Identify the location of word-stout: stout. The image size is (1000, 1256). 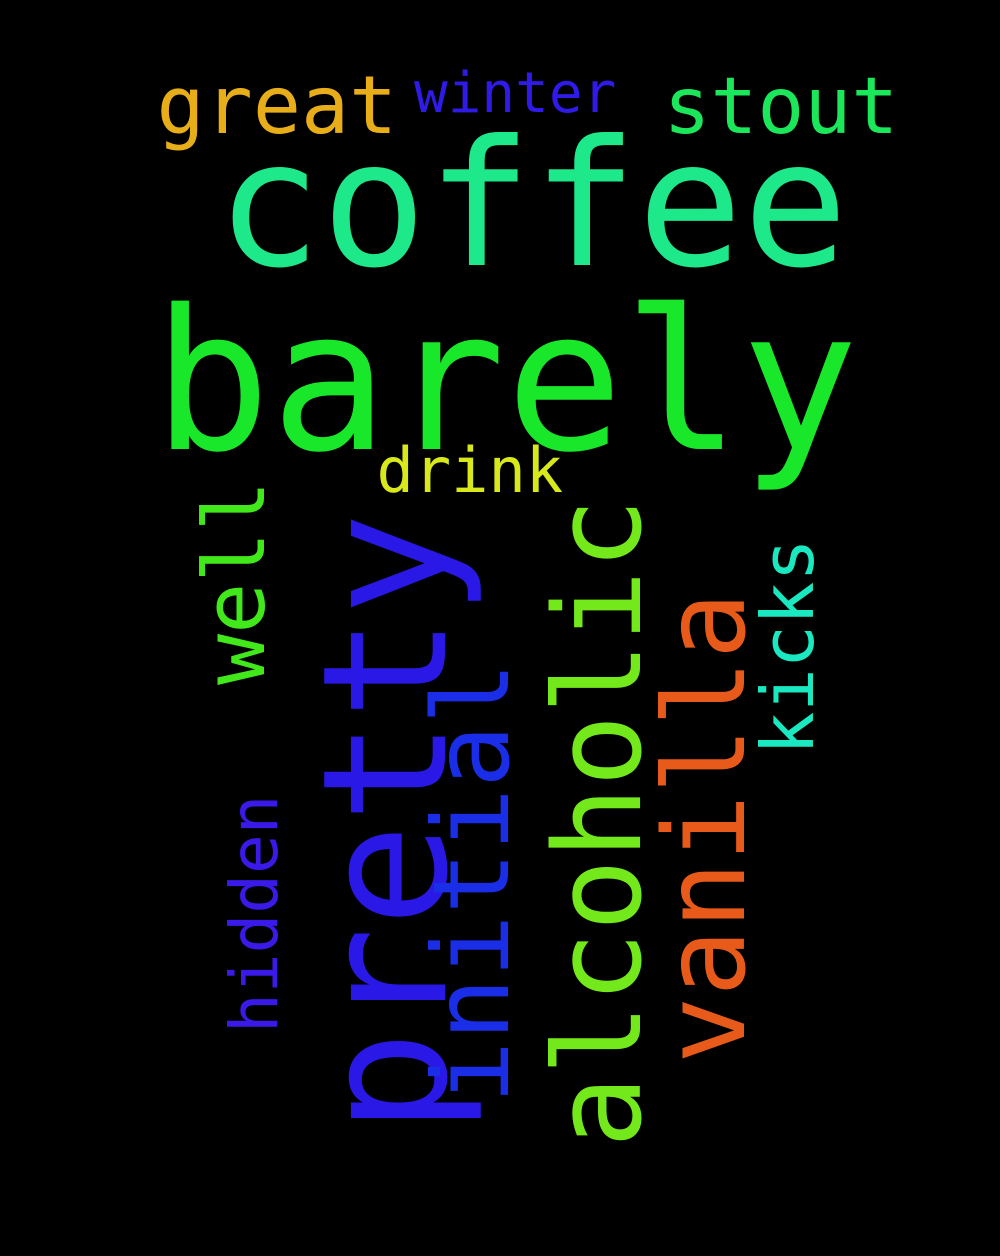
(781, 107).